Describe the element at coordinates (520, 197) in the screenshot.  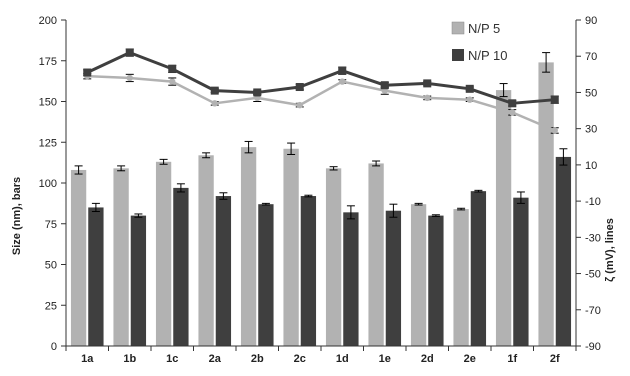
I see `errorbar-np10-1f` at that location.